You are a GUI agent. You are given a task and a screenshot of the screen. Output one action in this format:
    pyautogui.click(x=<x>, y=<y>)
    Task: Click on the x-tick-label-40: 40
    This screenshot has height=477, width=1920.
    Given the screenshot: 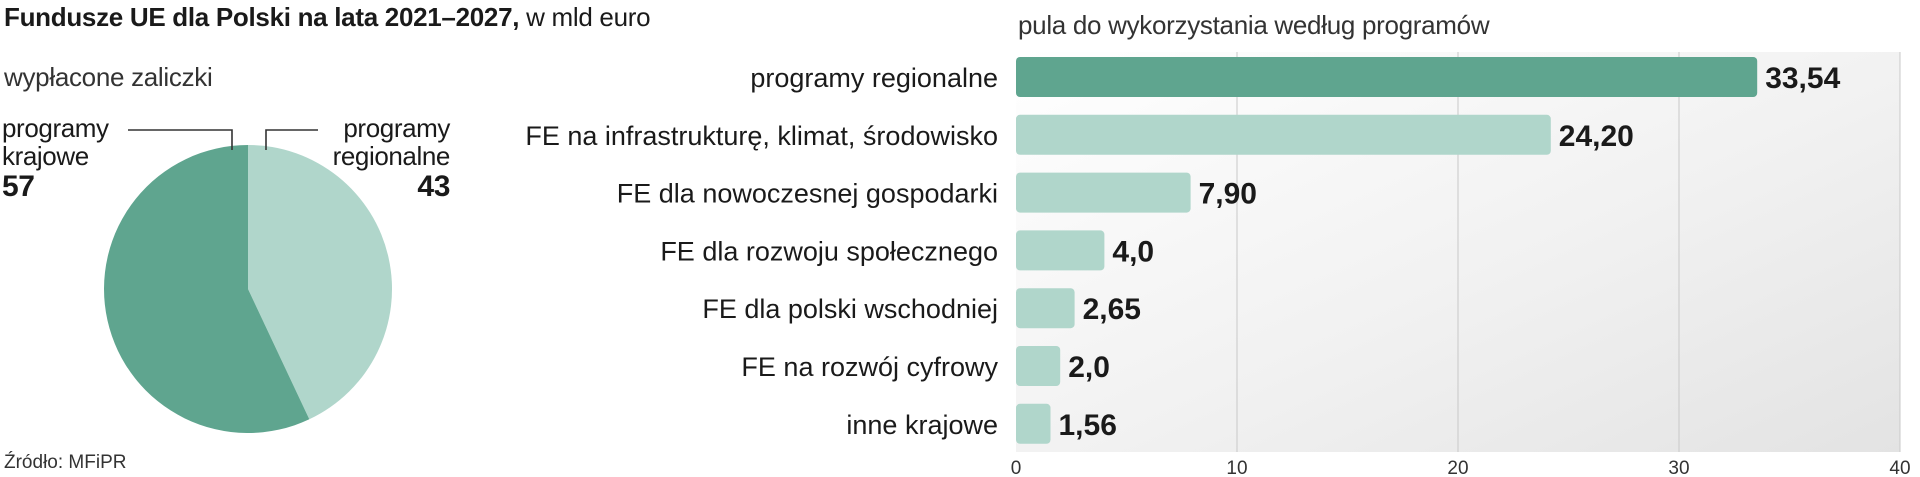 What is the action you would take?
    pyautogui.click(x=1899, y=467)
    